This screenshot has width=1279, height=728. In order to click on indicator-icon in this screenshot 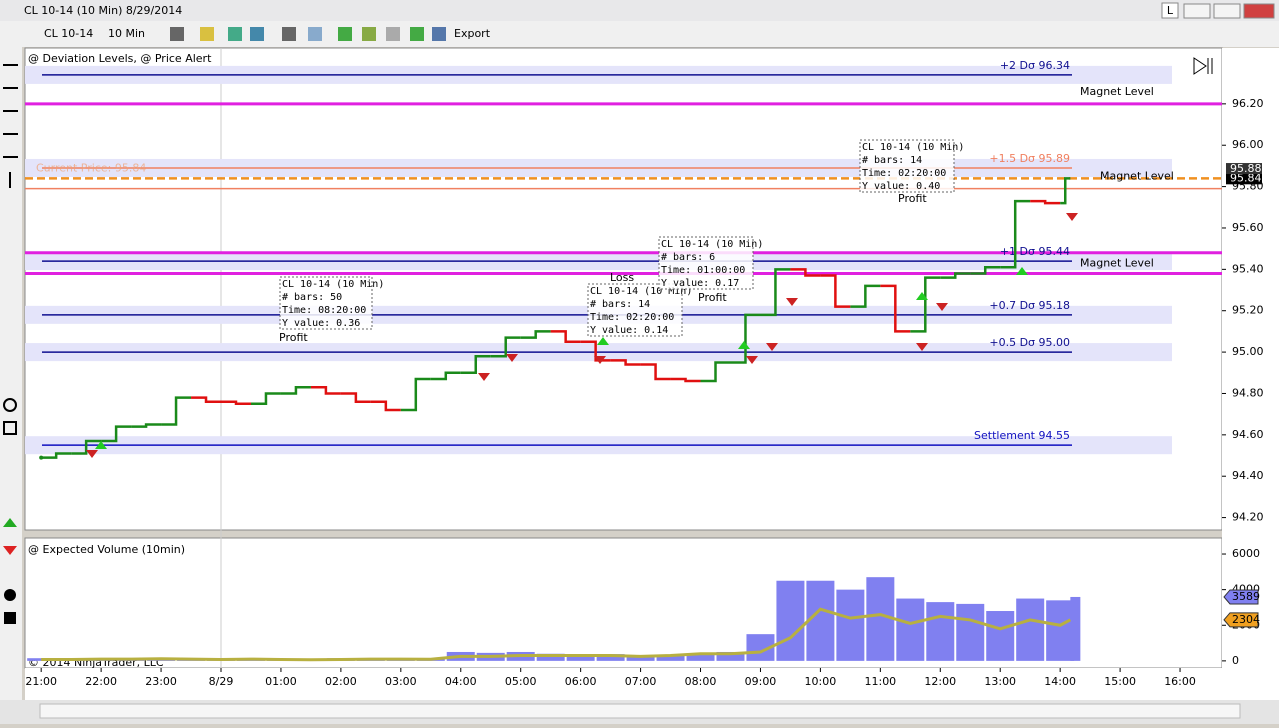, I will do `click(369, 34)`.